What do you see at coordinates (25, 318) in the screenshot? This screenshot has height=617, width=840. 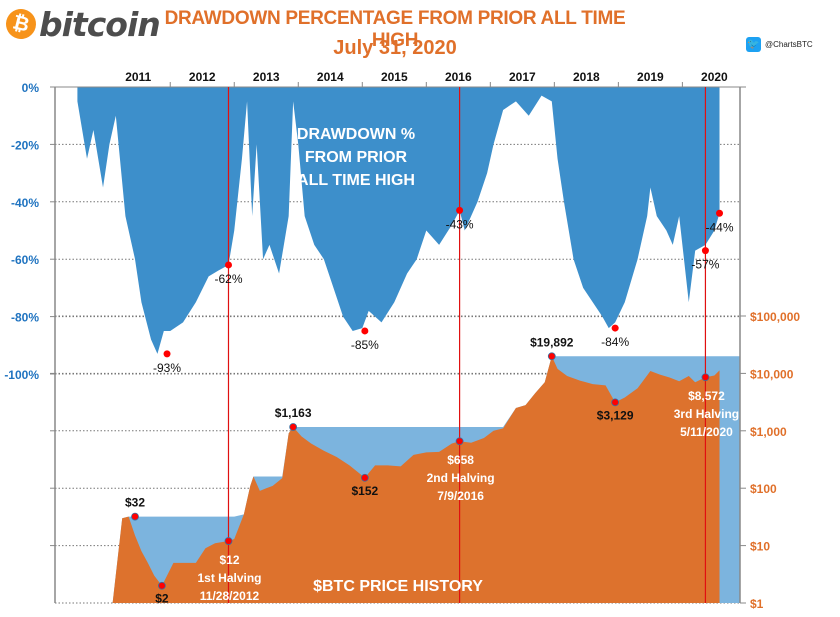 I see `left-axis-label: -80%` at bounding box center [25, 318].